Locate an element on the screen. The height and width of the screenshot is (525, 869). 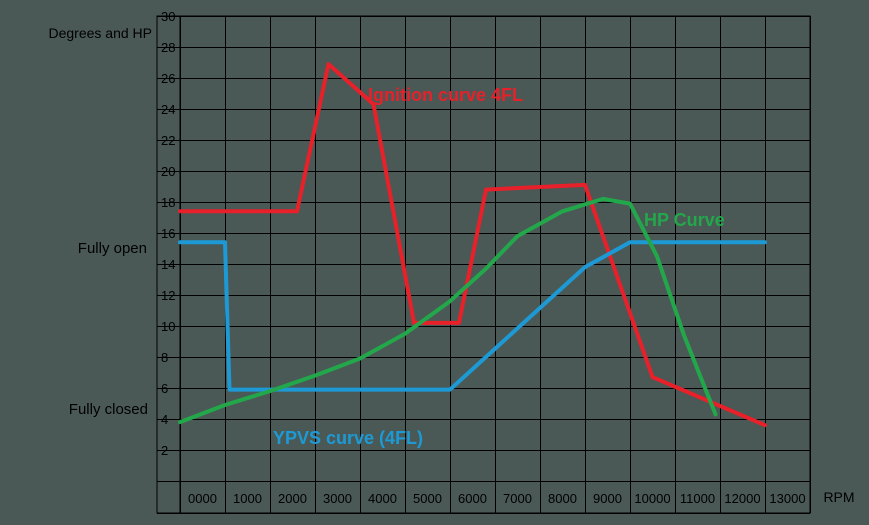
x-tick-label: 13000 is located at coordinates (787, 498).